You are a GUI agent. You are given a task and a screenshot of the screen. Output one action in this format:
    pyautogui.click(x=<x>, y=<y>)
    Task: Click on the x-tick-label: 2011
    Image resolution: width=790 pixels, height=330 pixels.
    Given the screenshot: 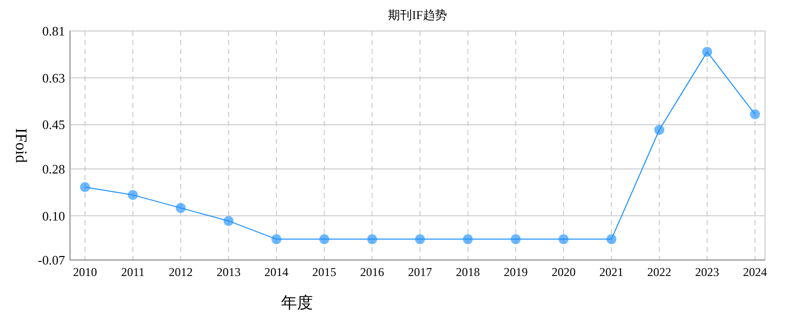 What is the action you would take?
    pyautogui.click(x=133, y=272)
    